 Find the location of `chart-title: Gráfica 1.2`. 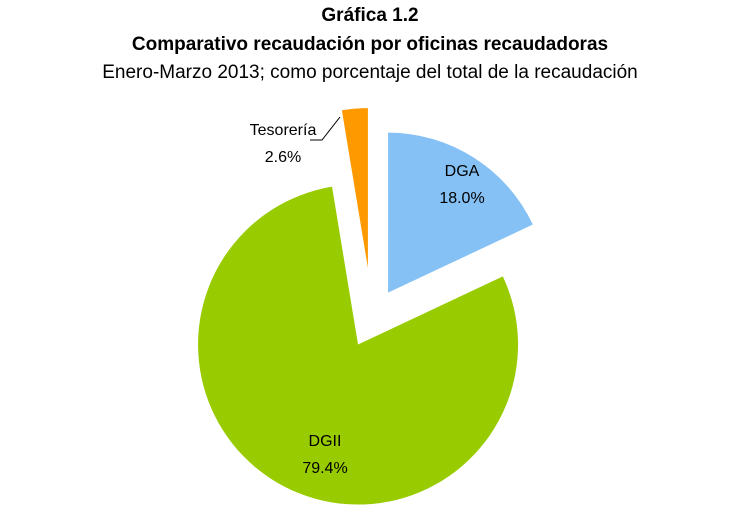

chart-title: Gráfica 1.2 is located at coordinates (369, 15).